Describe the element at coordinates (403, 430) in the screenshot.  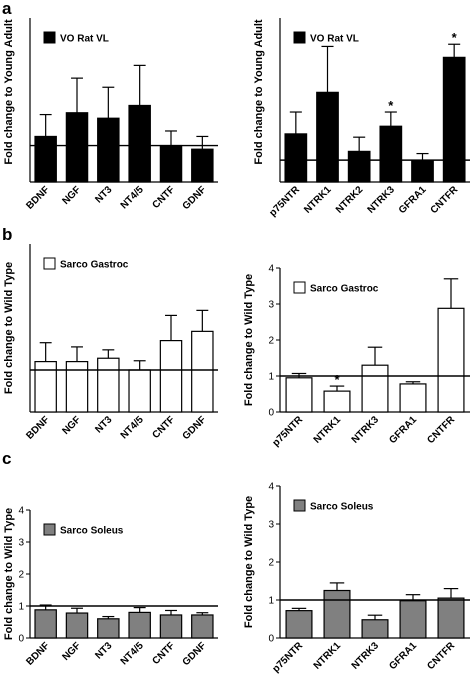
I see `category-label: GFRA1` at that location.